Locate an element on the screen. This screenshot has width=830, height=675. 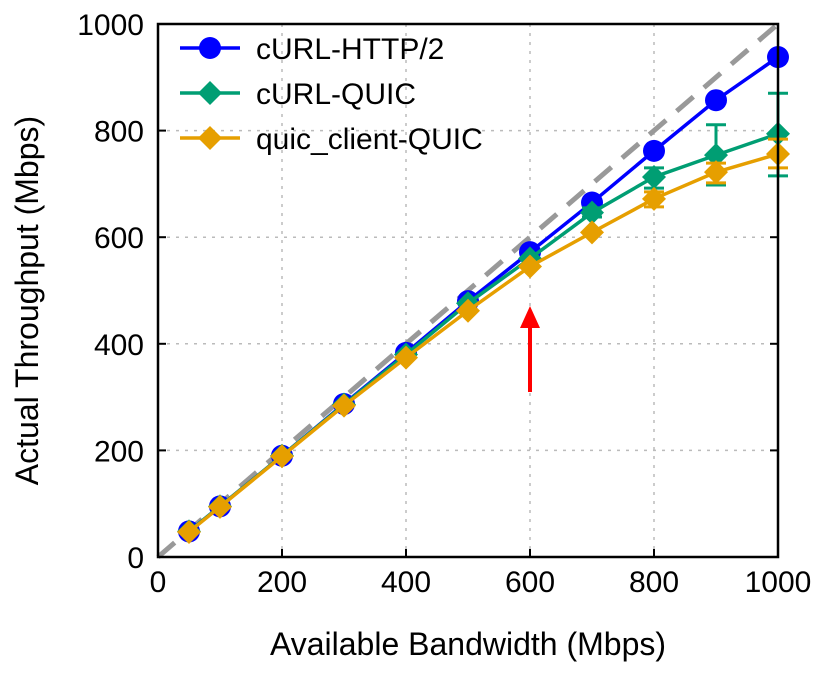
legend-label: cURL-QUIC is located at coordinates (336, 94).